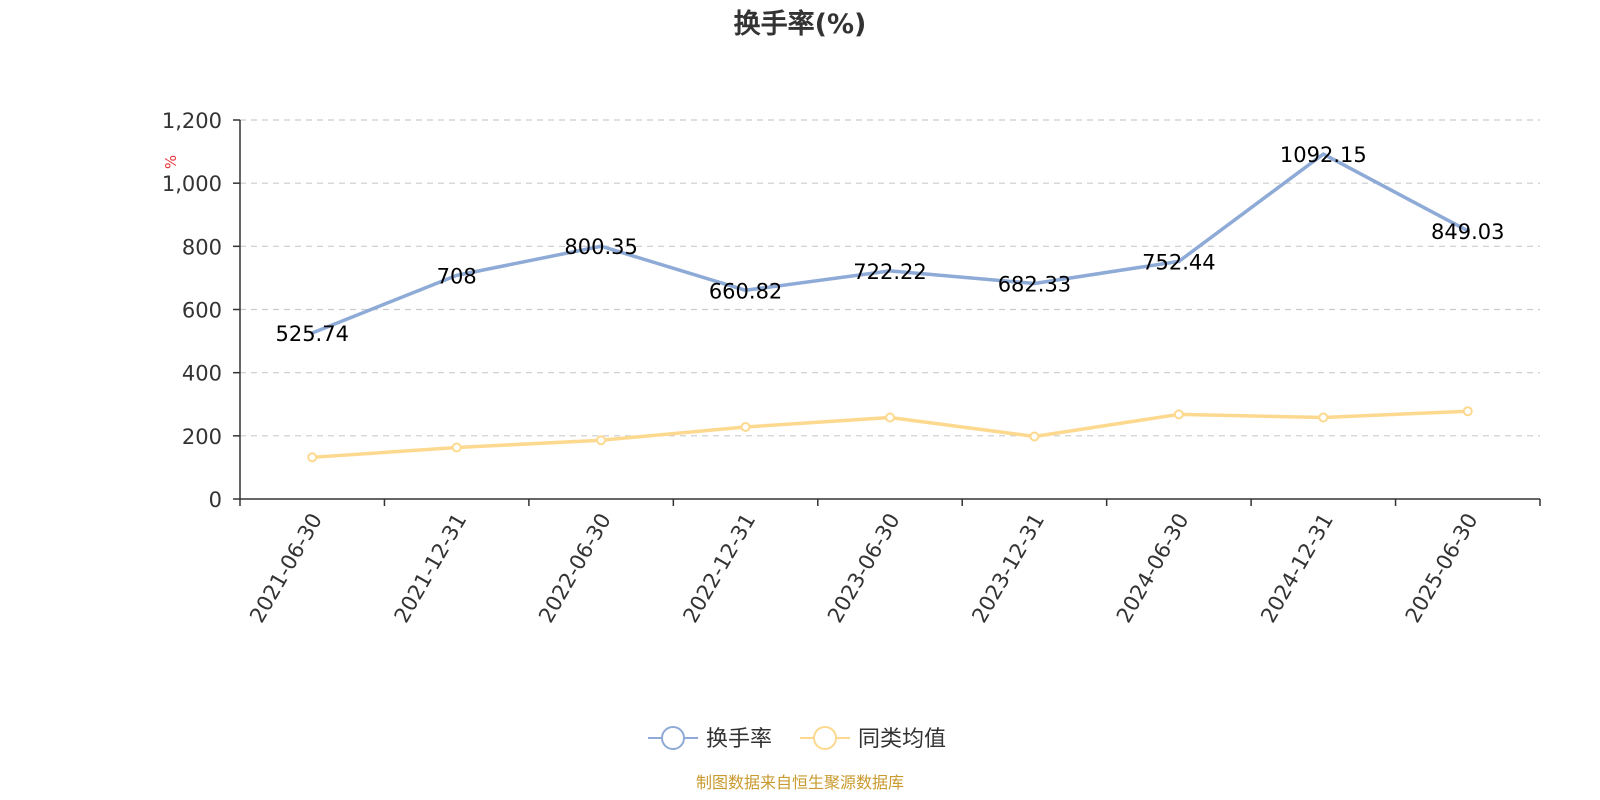  What do you see at coordinates (800, 24) in the screenshot?
I see `chart-title: 换手率(%)` at bounding box center [800, 24].